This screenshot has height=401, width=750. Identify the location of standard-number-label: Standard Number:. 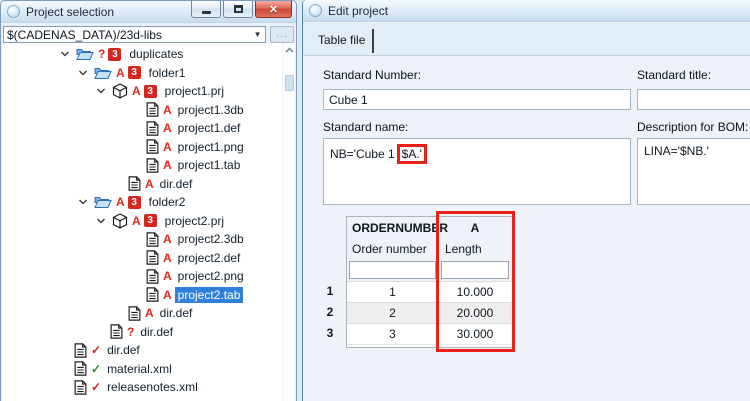
(372, 75).